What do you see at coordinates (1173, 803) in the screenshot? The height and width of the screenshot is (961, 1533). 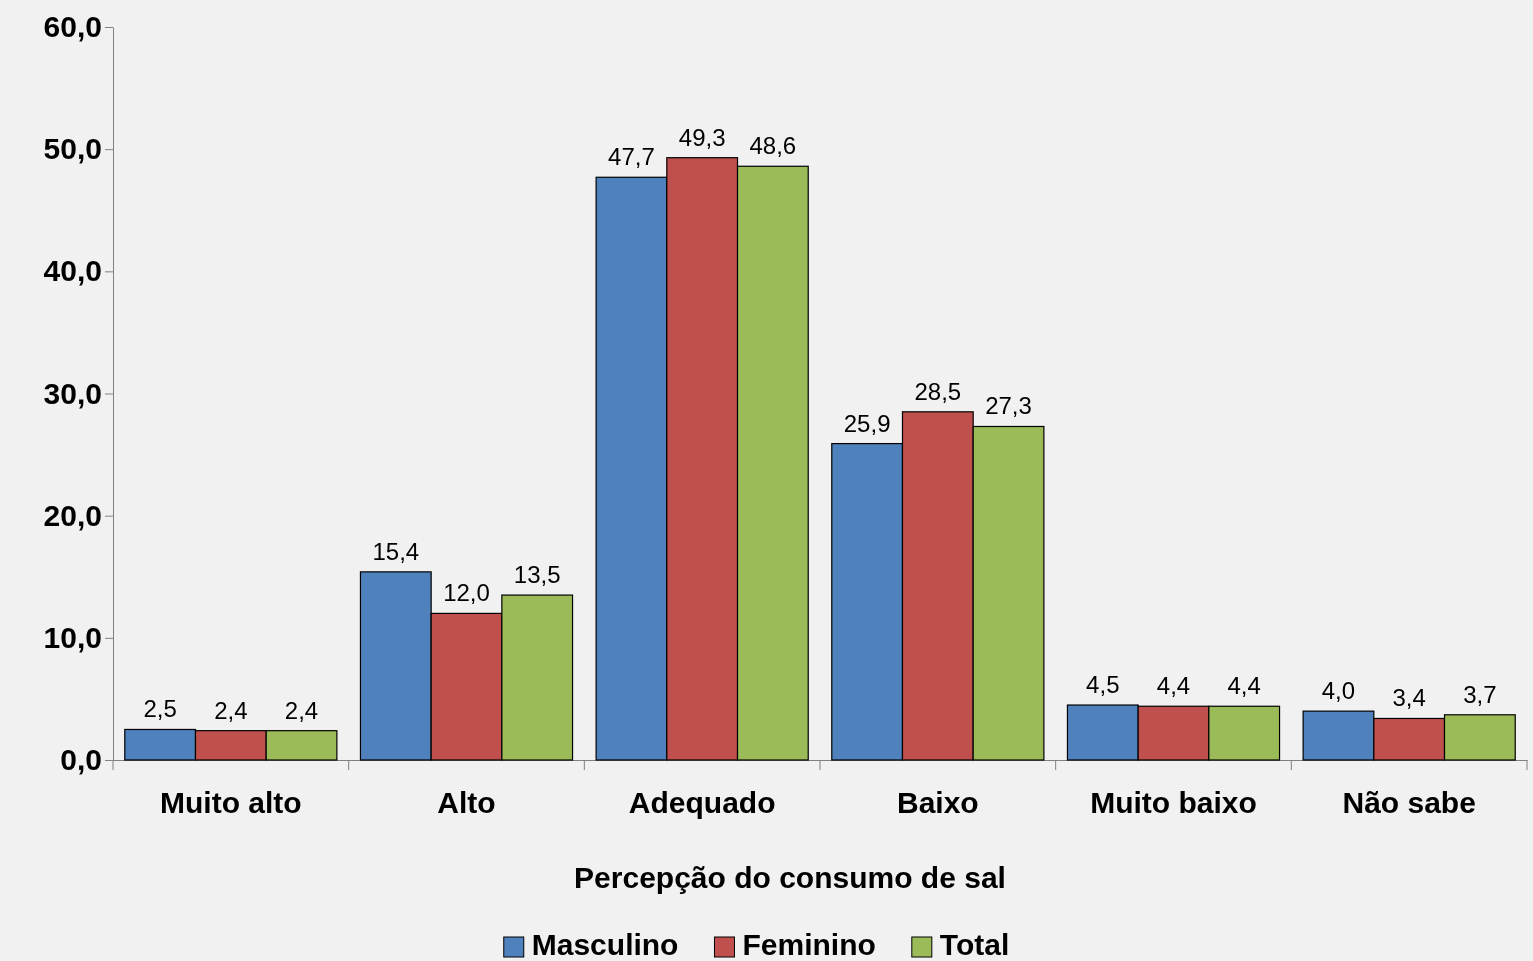 I see `x-tick-label: Muito baixo` at bounding box center [1173, 803].